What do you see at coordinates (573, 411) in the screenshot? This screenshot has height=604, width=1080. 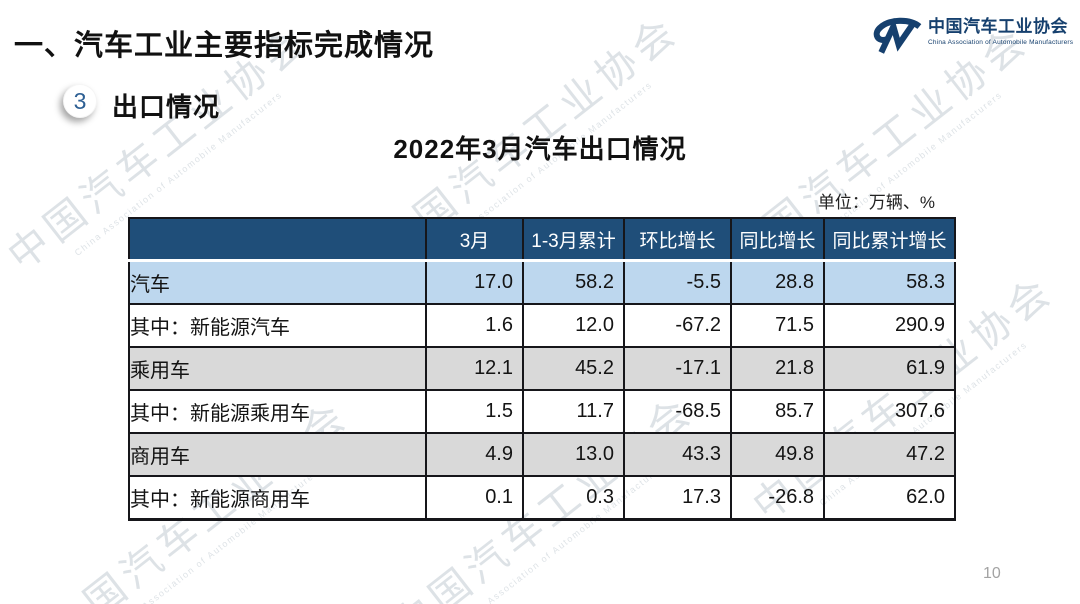 I see `cell-value: 11.7` at bounding box center [573, 411].